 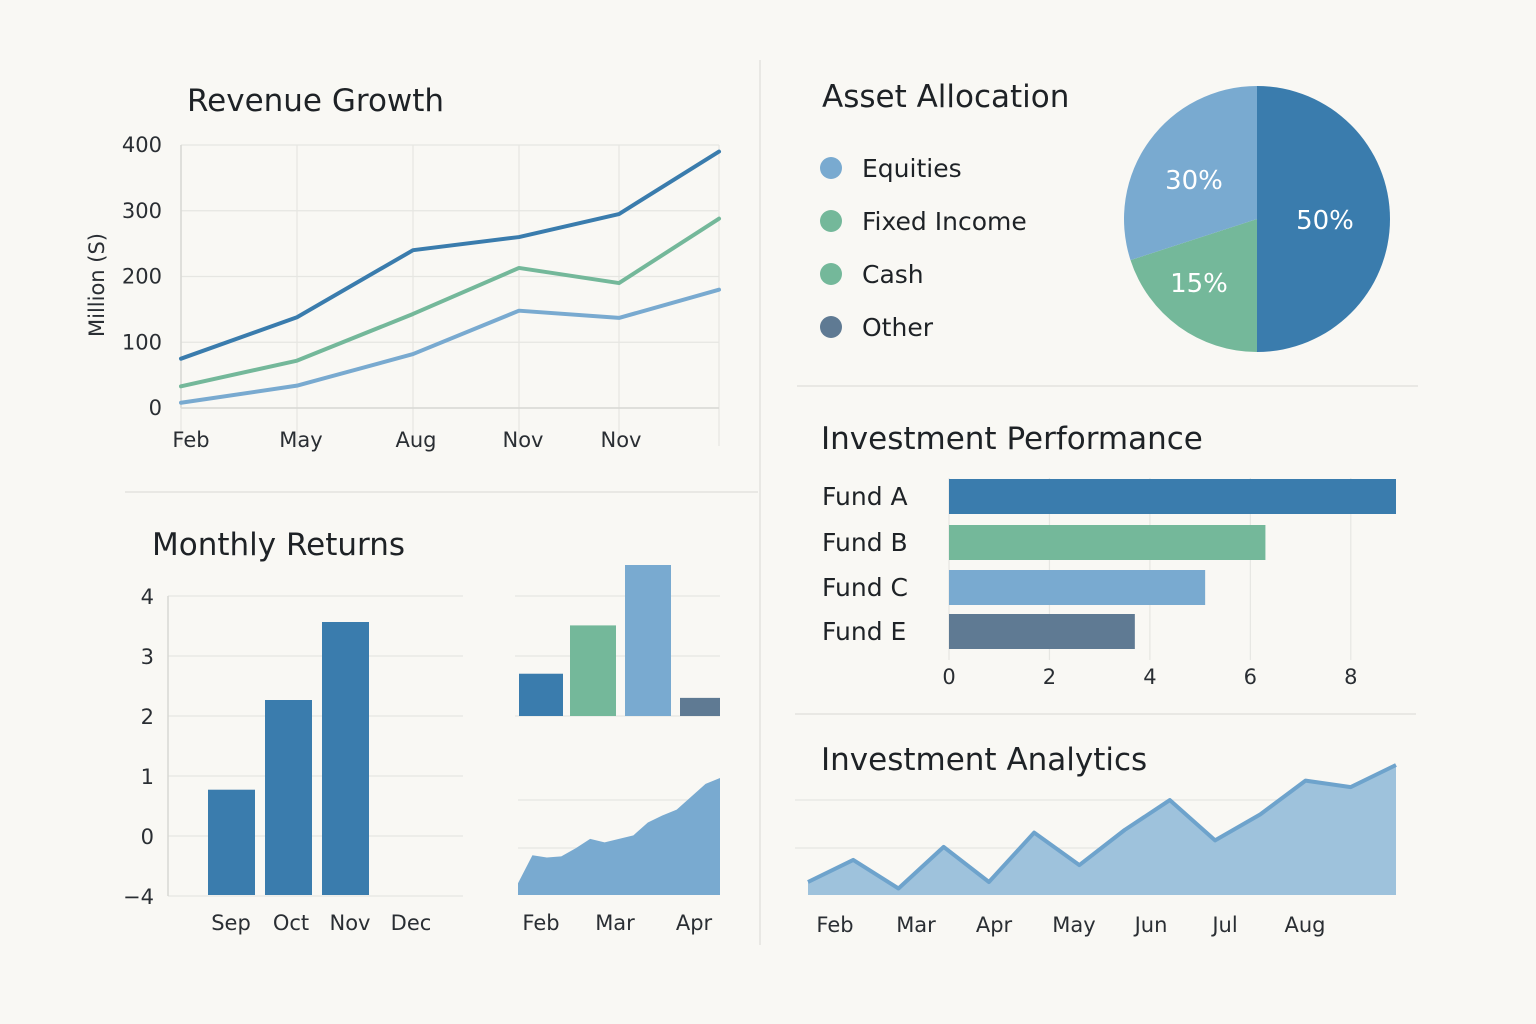 I want to click on analytics-x-tick-label: Mar, so click(x=916, y=925).